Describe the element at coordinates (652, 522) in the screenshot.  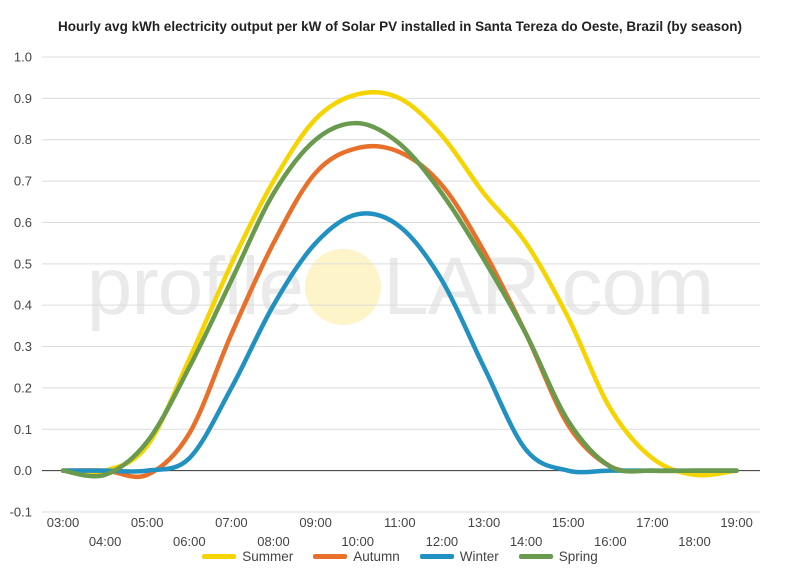
I see `x-tick-label: 17:00` at that location.